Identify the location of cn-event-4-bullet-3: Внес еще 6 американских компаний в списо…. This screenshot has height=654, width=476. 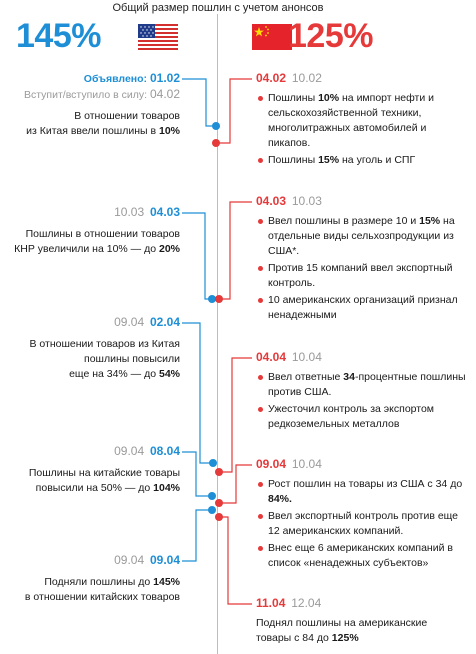
(363, 556).